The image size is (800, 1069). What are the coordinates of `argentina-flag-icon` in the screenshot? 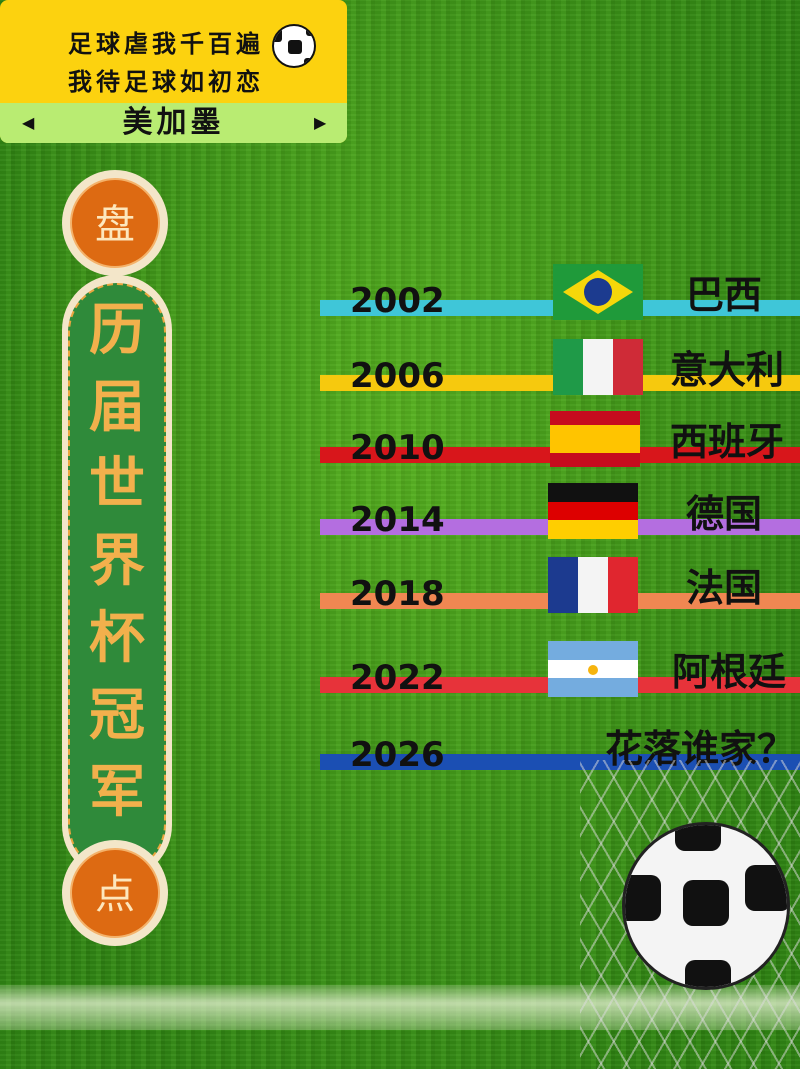 It's located at (593, 669).